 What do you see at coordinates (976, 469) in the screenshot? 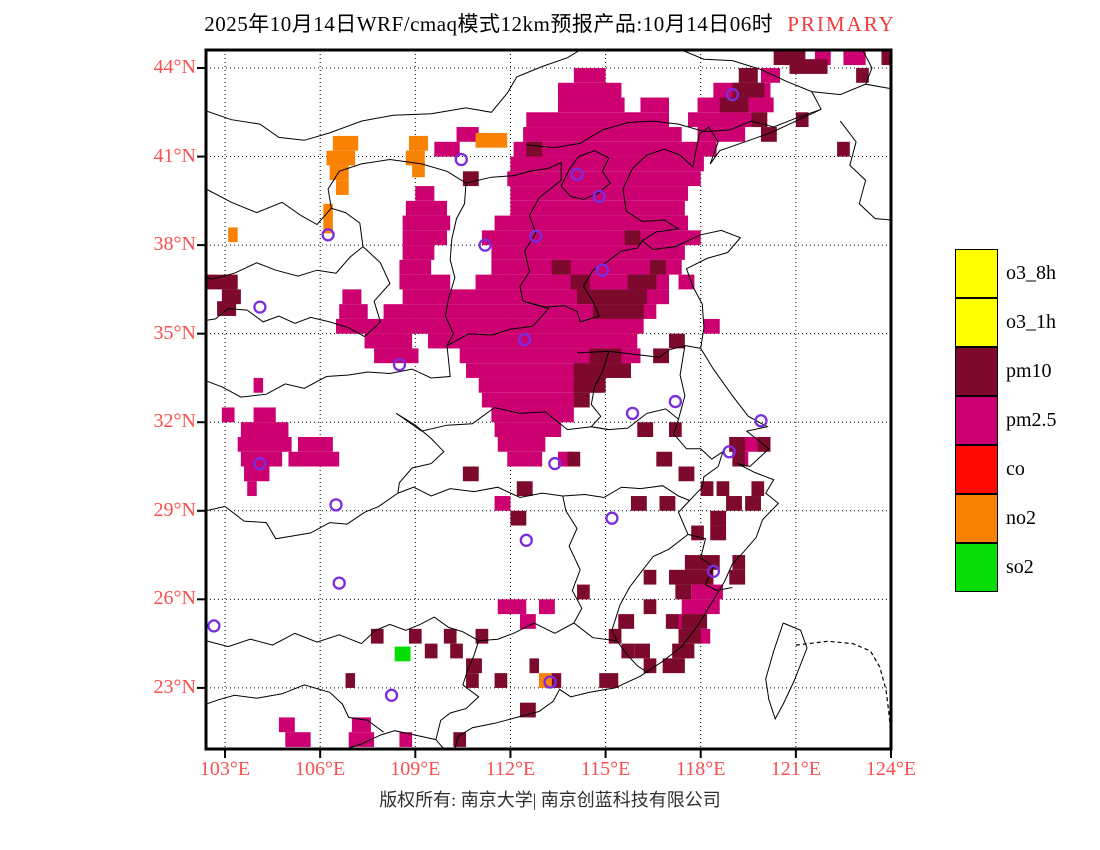
I see `legend-swatch-co` at bounding box center [976, 469].